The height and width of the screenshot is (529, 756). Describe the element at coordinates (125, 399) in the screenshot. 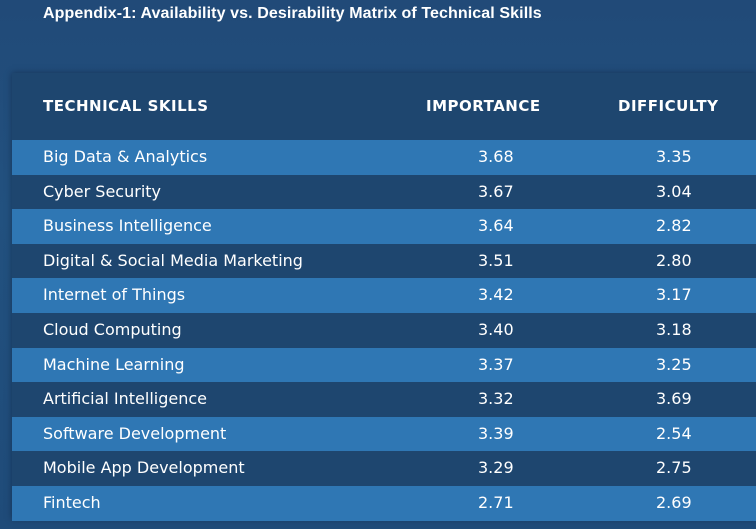

I see `skill-cell: Artificial Intelligence` at that location.